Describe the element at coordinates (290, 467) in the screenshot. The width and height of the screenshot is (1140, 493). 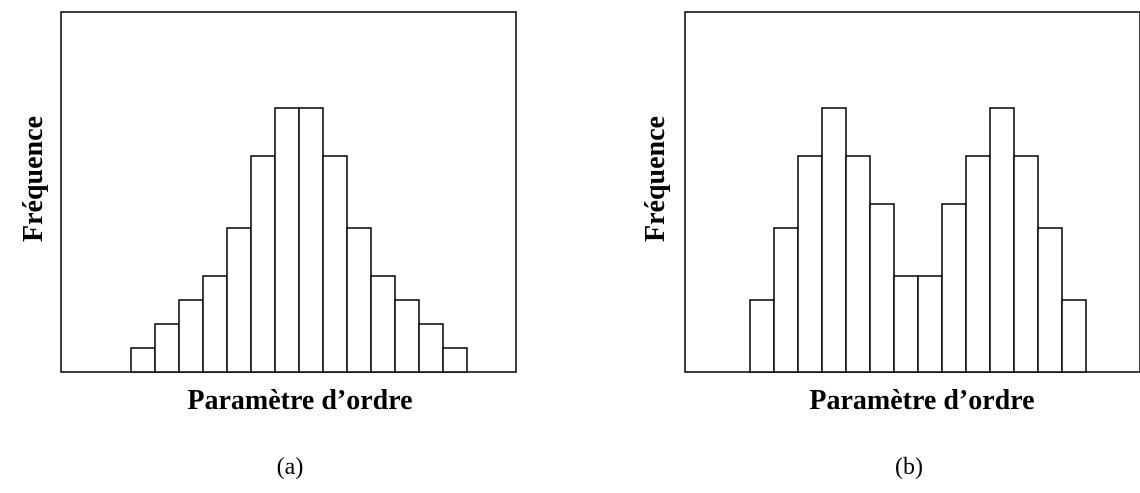
I see `panel-caption: (a)` at that location.